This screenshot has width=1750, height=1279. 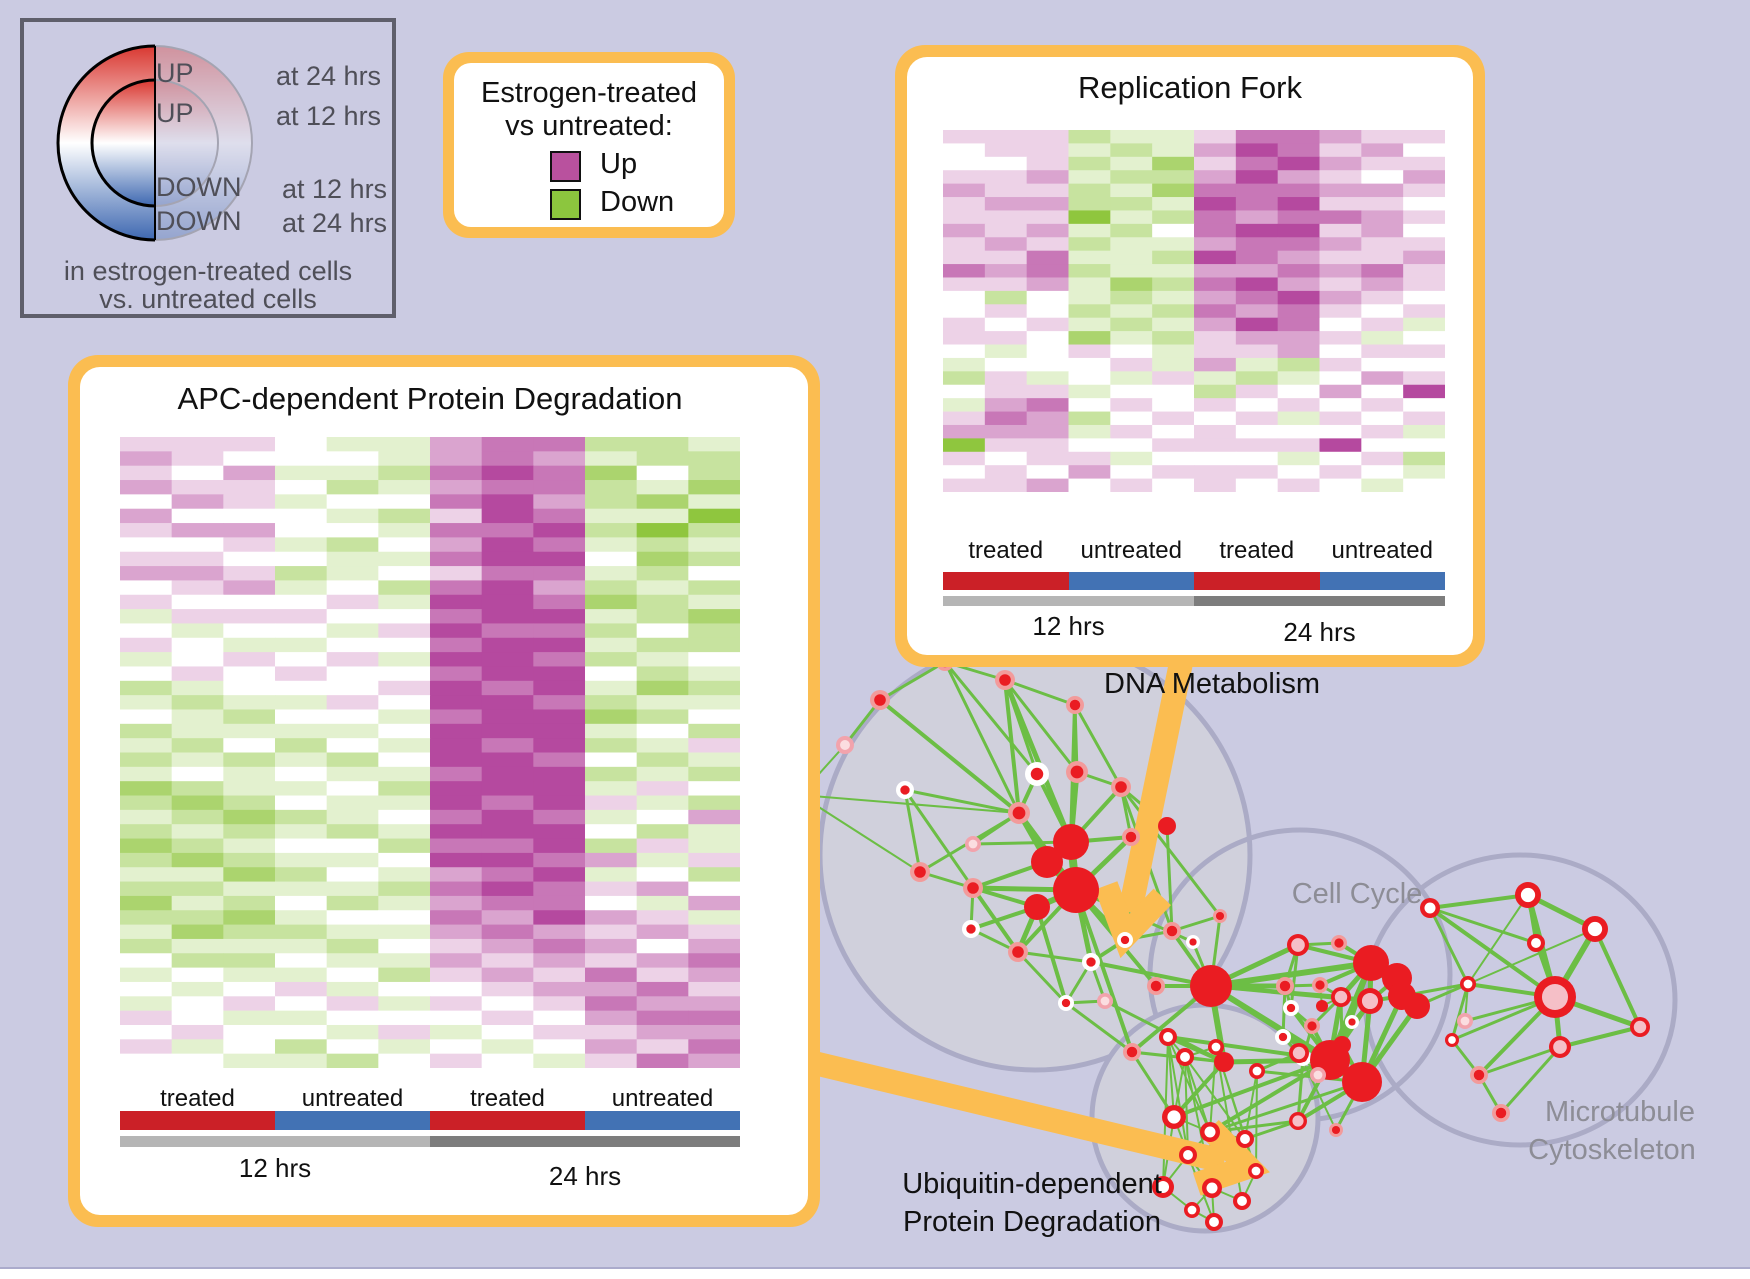 What do you see at coordinates (352, 1098) in the screenshot?
I see `apc-group-label: untreated` at bounding box center [352, 1098].